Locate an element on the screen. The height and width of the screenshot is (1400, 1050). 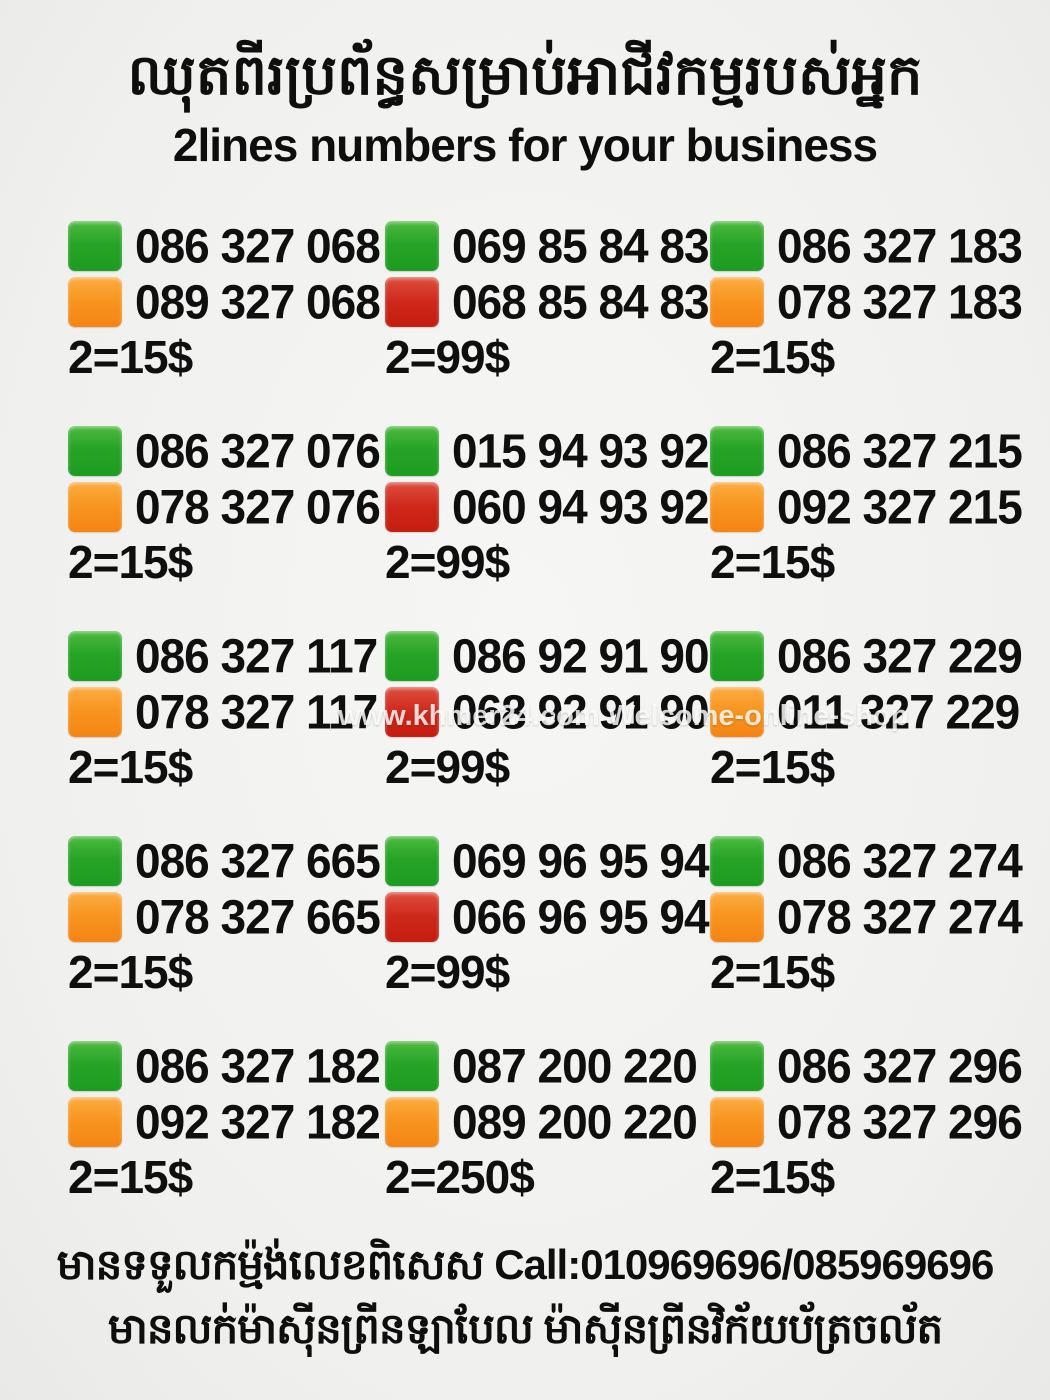
price-label: 2=250$ is located at coordinates (460, 1177).